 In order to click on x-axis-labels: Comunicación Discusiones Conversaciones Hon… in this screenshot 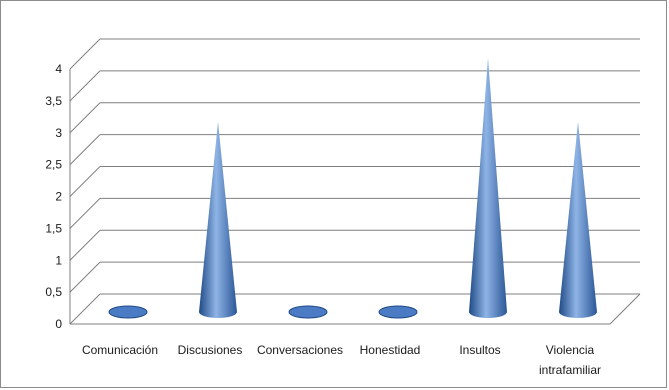, I will do `click(341, 360)`.